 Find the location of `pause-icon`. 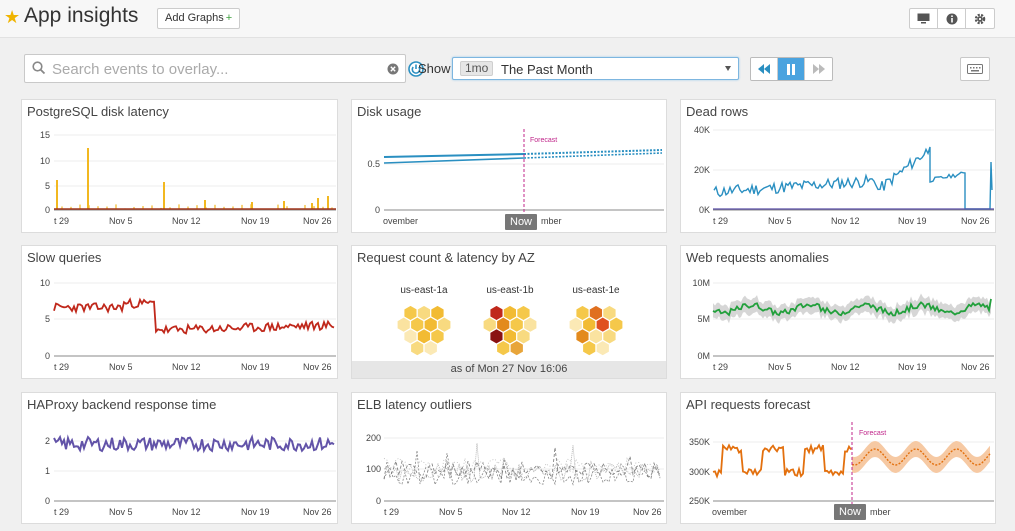

pause-icon is located at coordinates (791, 69).